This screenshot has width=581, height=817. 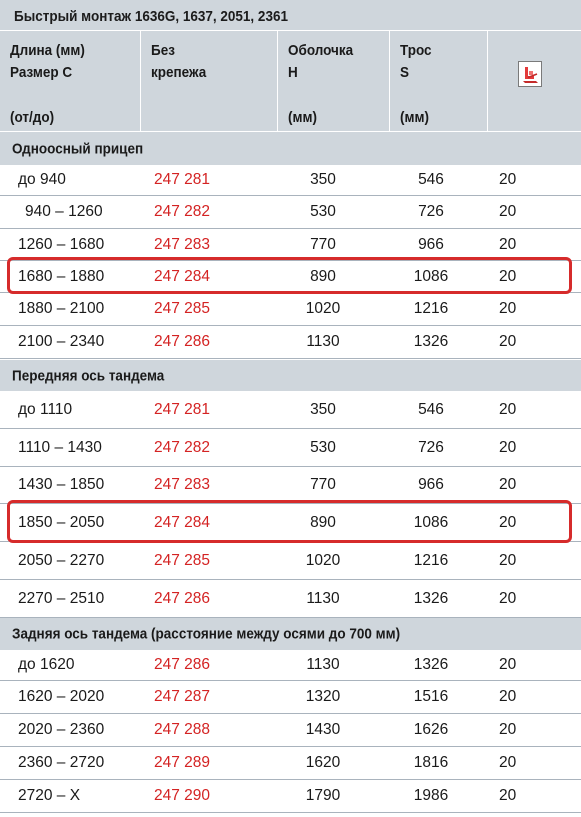 I want to click on table-row: 1430 – 1850 247 283 770 966 20, so click(x=290, y=485).